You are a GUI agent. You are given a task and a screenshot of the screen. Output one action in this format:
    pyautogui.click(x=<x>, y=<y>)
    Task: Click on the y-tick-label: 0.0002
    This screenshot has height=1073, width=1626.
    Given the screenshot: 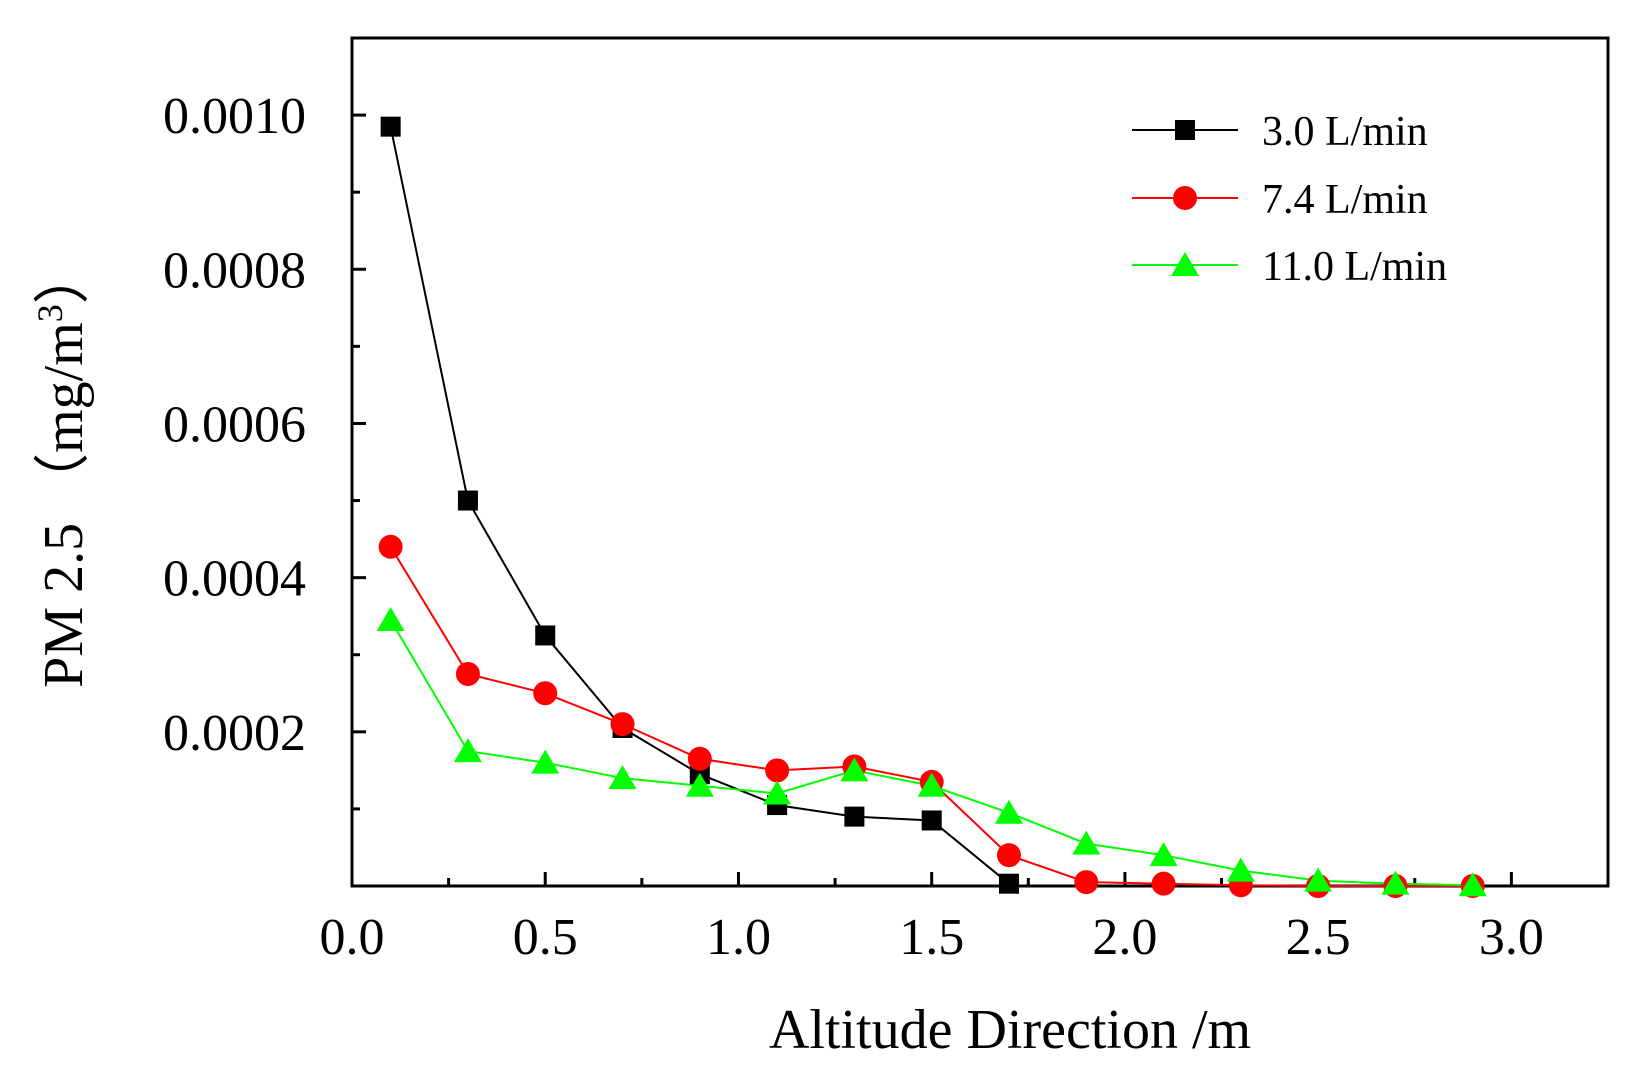 What is the action you would take?
    pyautogui.click(x=234, y=733)
    